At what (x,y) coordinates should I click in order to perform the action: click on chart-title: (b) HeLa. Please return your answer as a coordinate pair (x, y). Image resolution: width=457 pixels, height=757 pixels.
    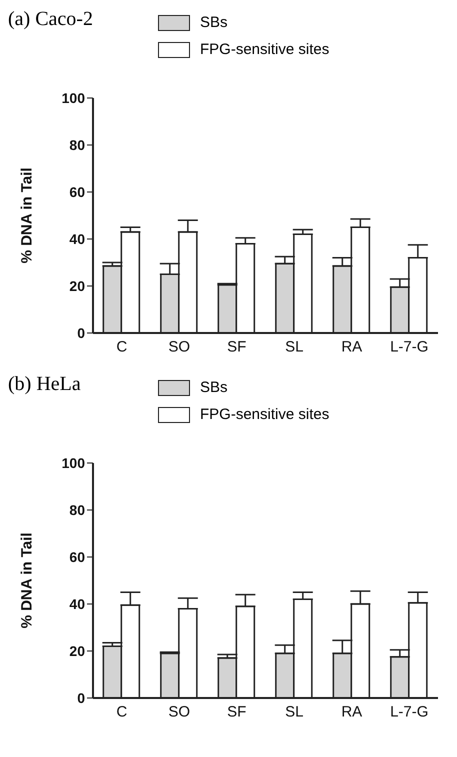
    Looking at the image, I should click on (44, 384).